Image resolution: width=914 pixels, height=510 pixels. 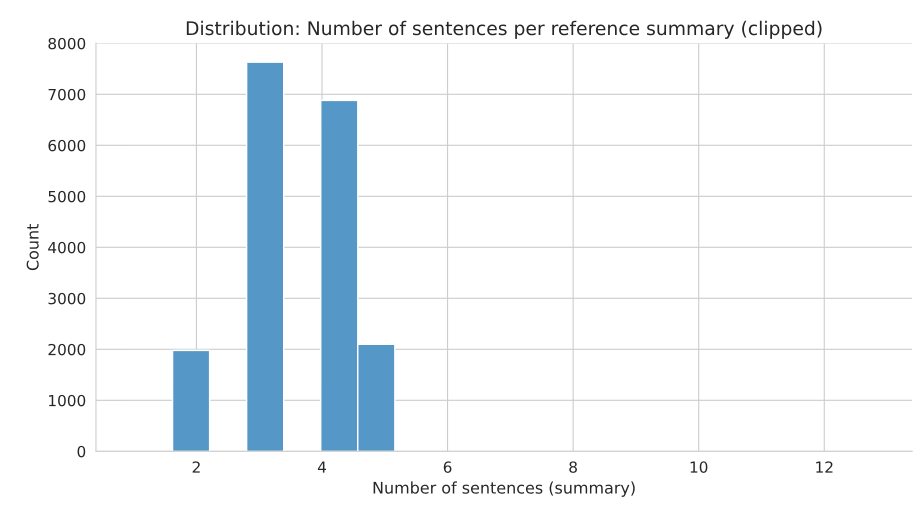 I want to click on x-tick-label: 12, so click(x=824, y=467).